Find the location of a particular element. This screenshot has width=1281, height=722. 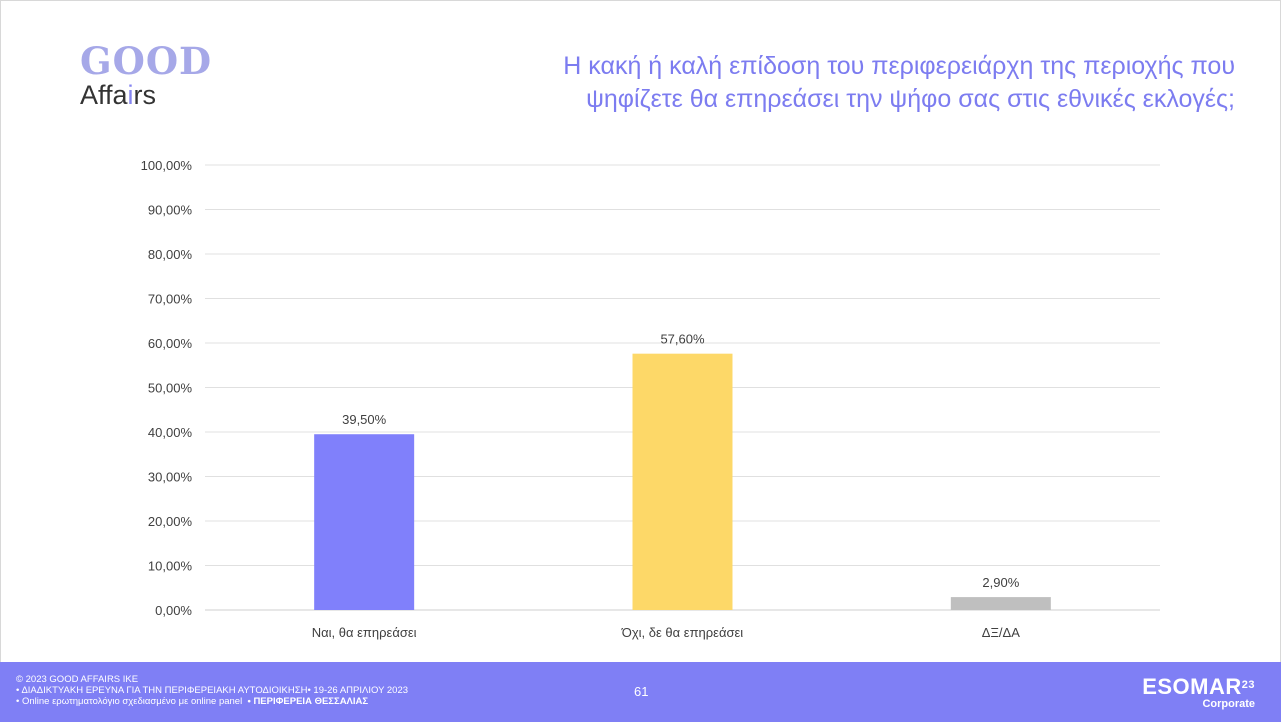

y-tick-label: 40,00% is located at coordinates (170, 432).